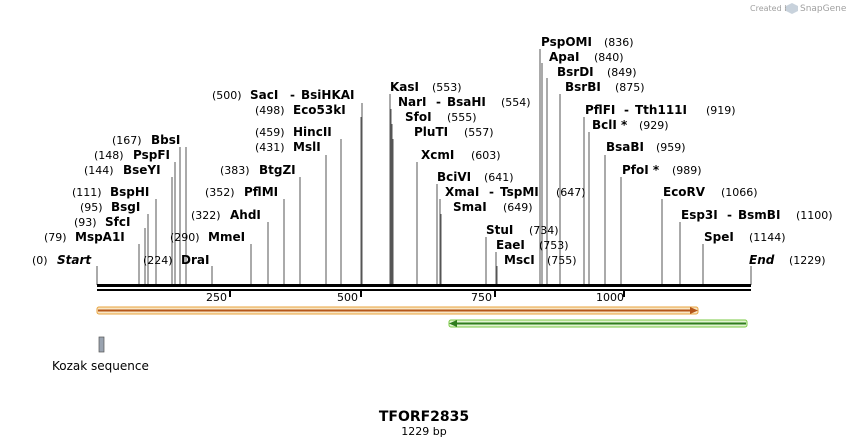  Describe the element at coordinates (762, 260) in the screenshot. I see `end-marker: End` at that location.